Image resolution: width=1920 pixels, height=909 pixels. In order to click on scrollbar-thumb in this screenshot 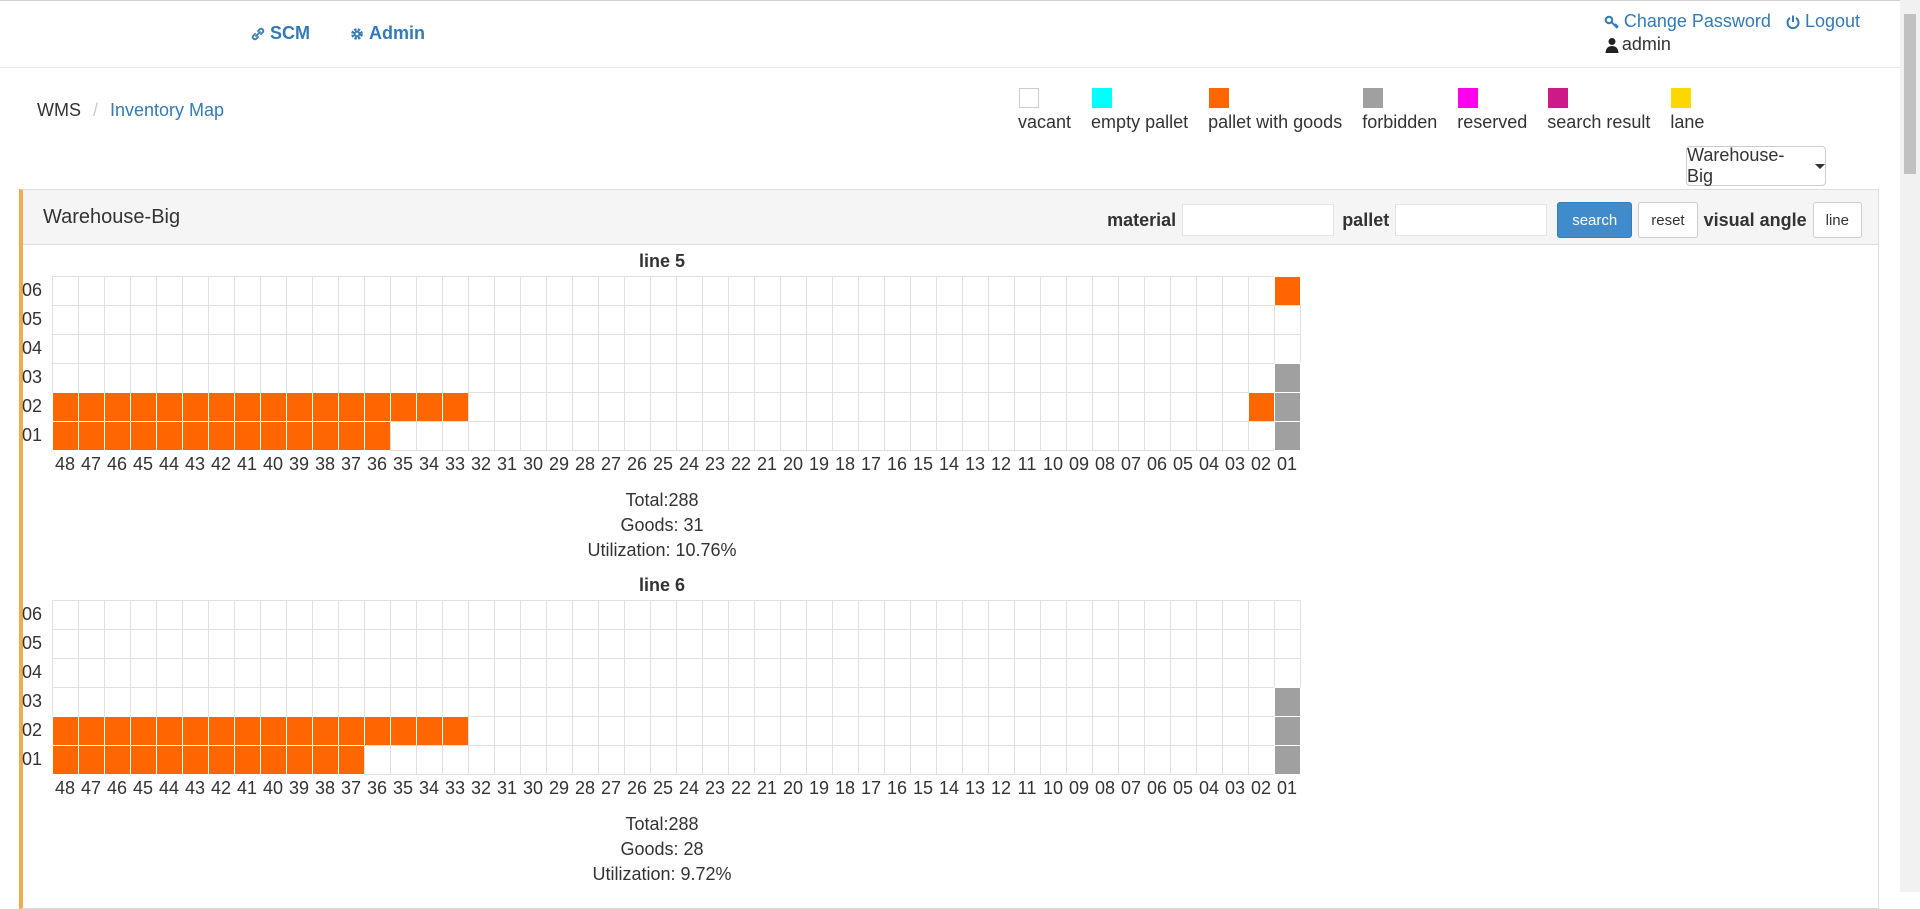, I will do `click(1910, 94)`.